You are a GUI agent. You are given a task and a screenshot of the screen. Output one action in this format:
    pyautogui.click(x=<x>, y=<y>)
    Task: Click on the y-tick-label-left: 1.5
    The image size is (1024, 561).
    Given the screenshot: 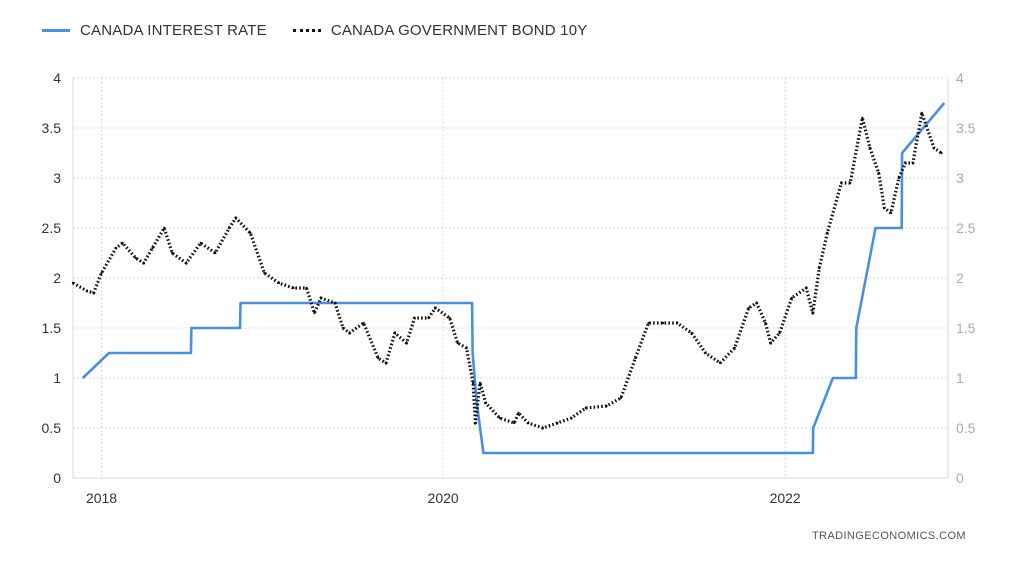 What is the action you would take?
    pyautogui.click(x=52, y=328)
    